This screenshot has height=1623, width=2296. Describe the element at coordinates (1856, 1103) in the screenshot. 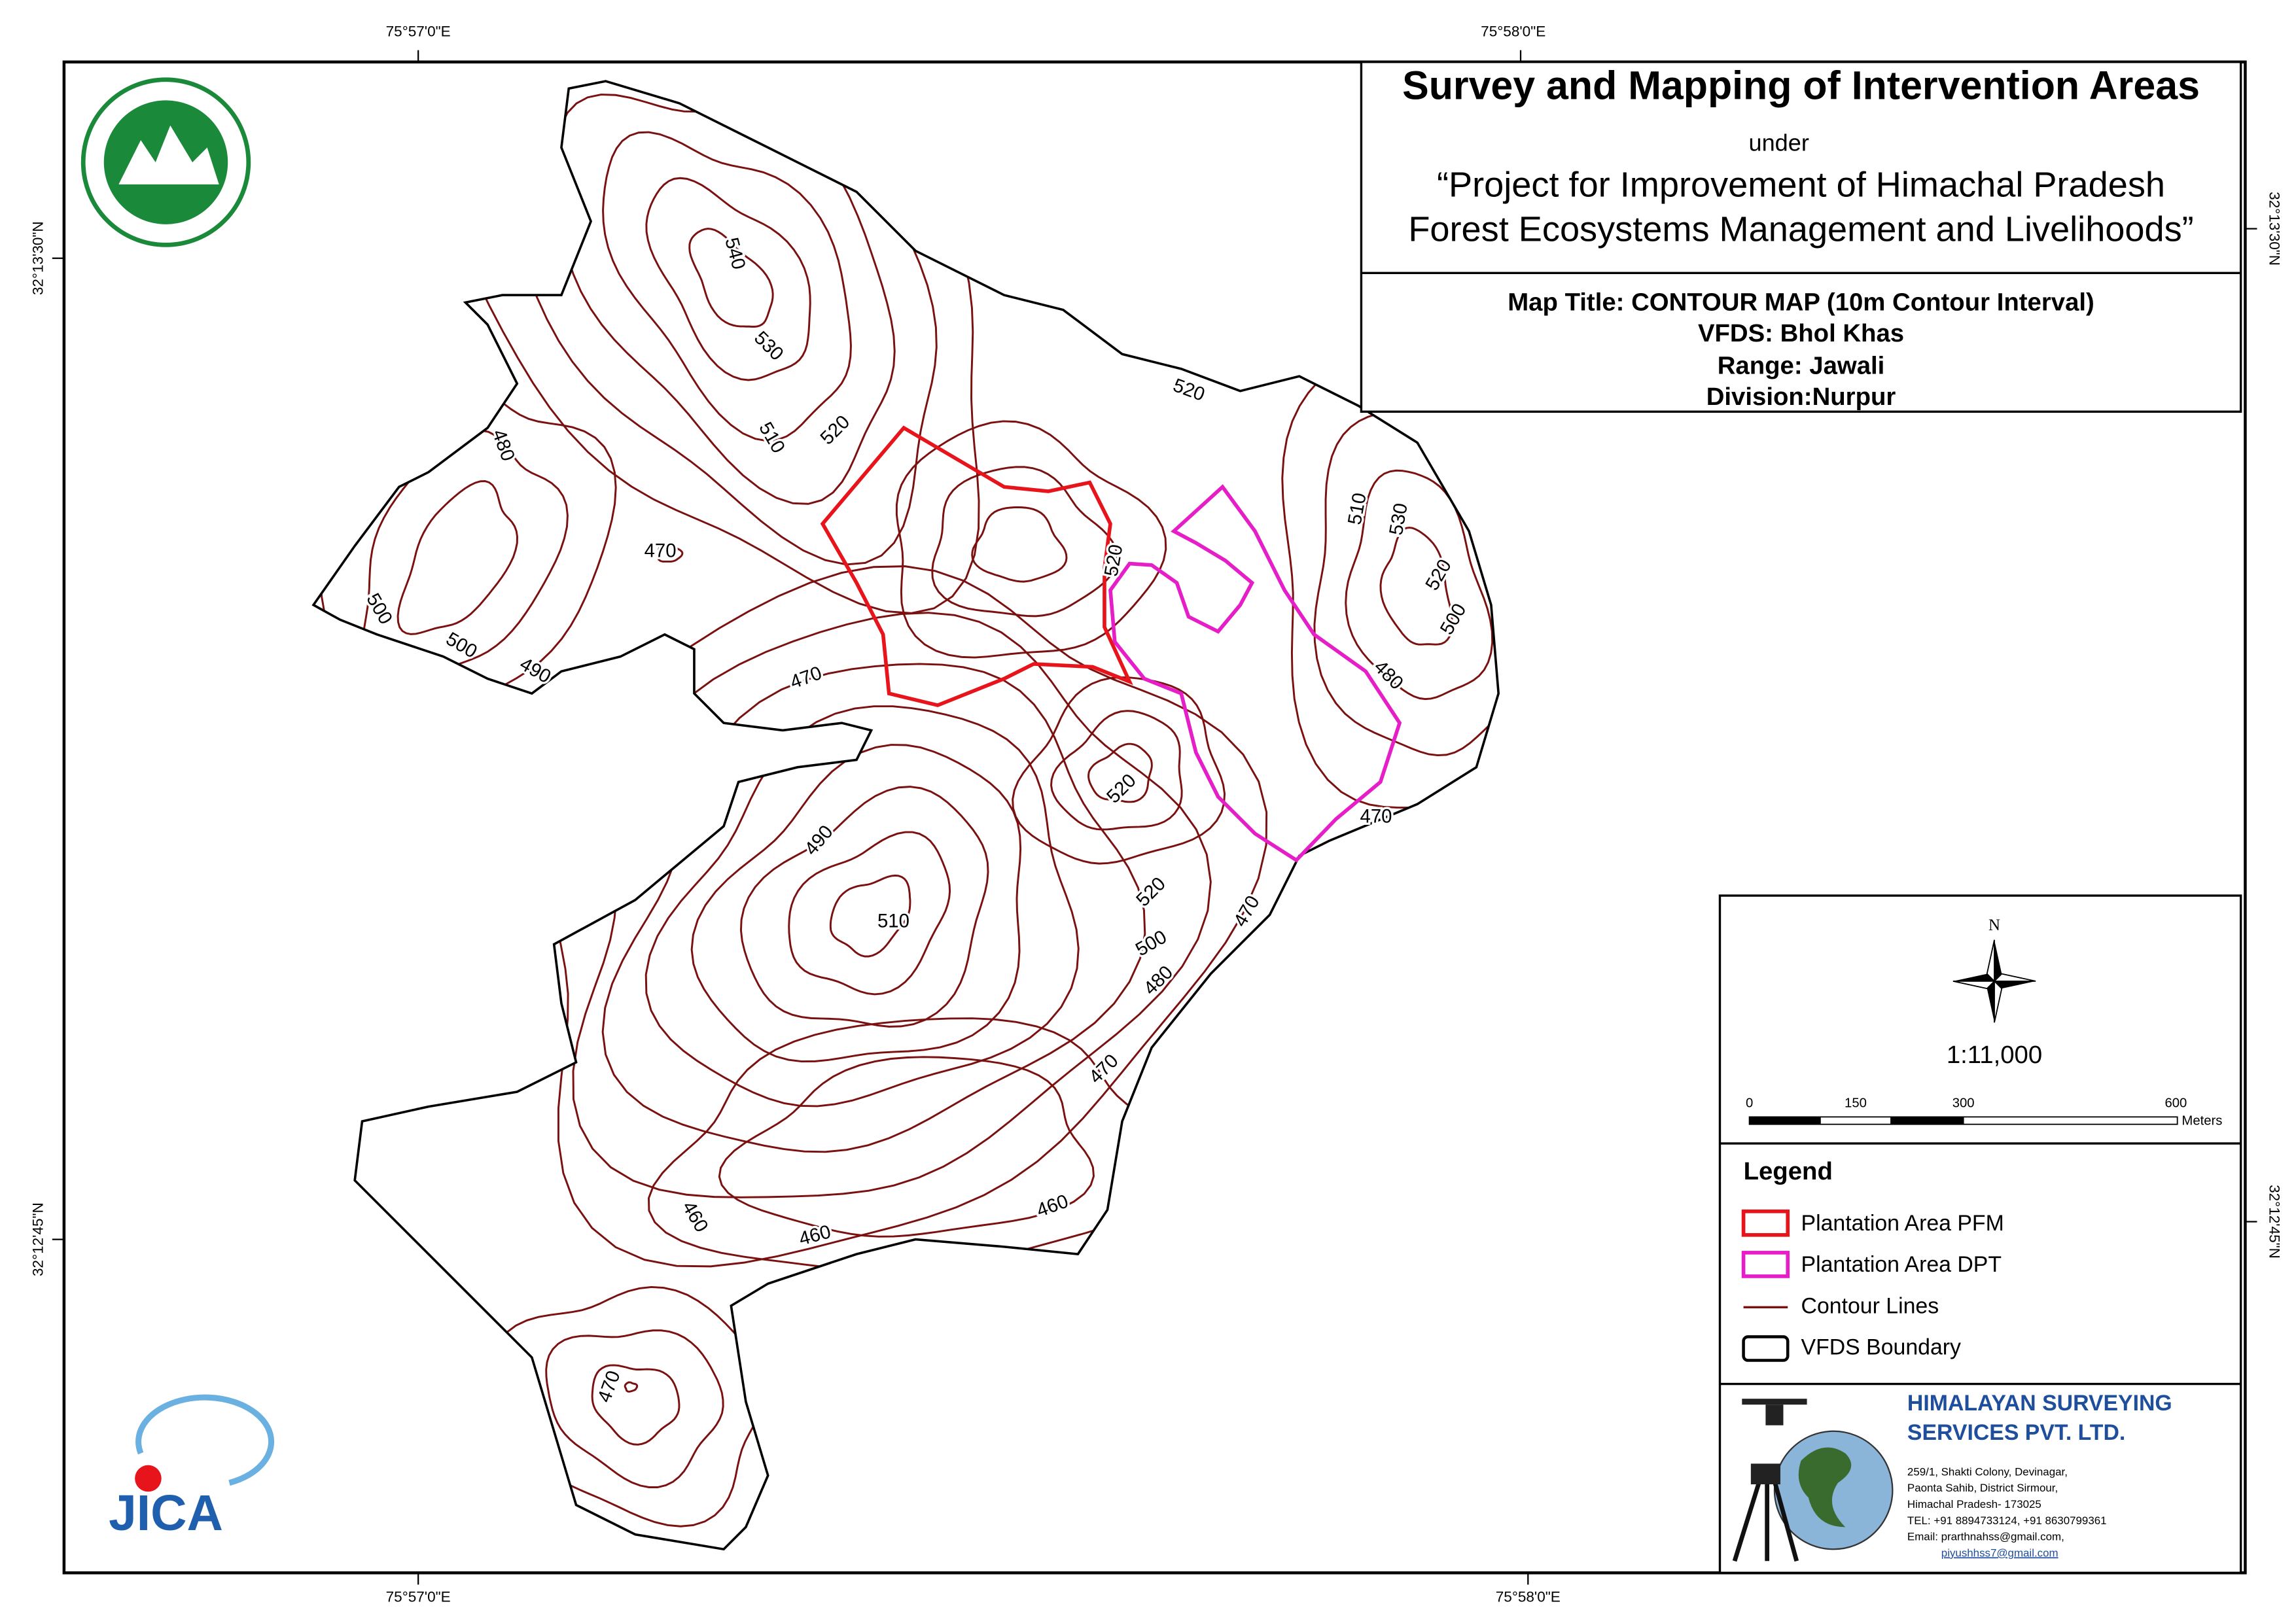

I see `scale-label: 150` at that location.